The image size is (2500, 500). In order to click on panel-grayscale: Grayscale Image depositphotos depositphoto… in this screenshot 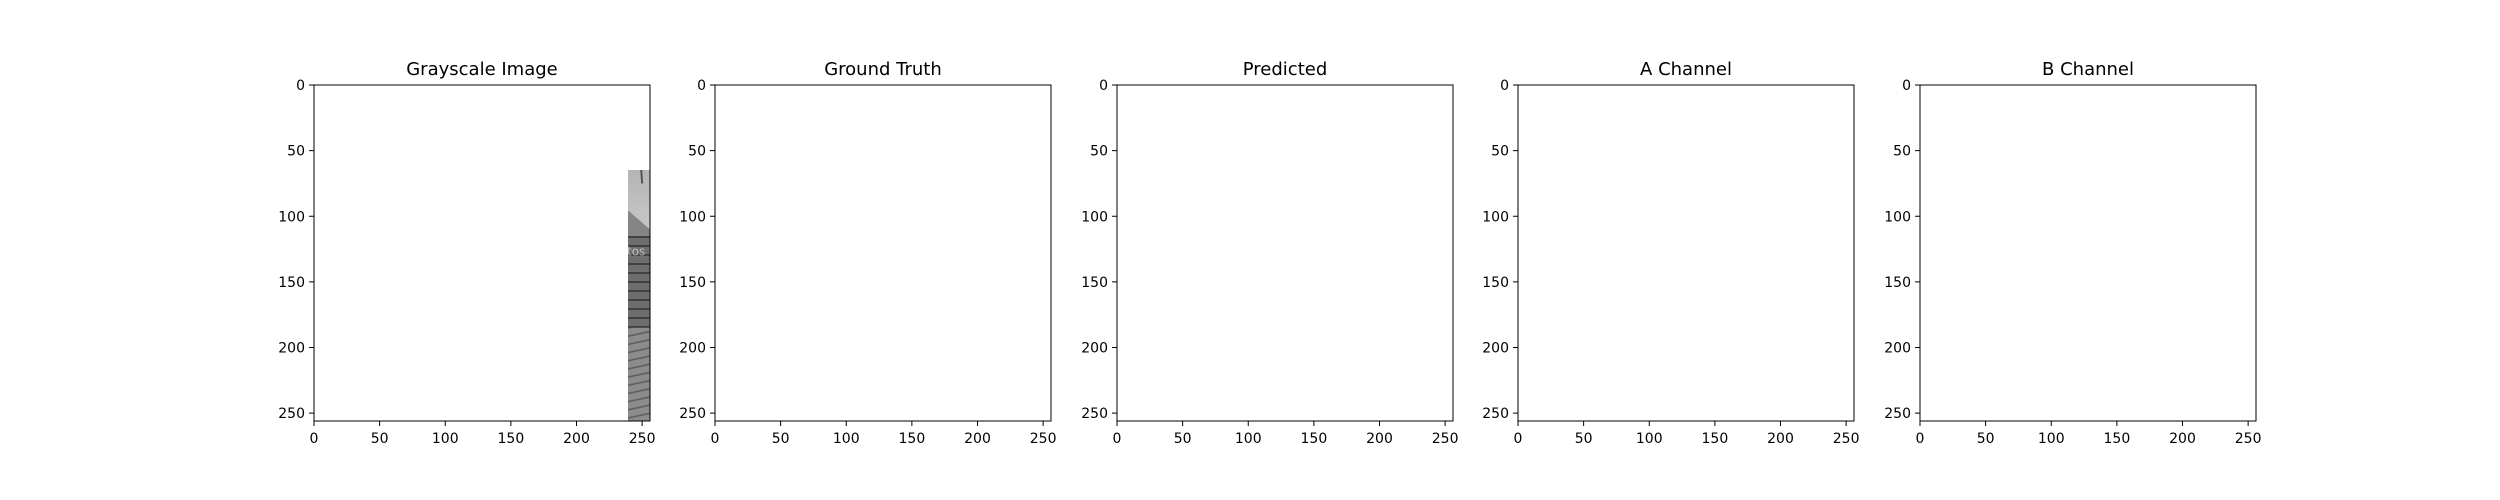, I will do `click(466, 253)`.